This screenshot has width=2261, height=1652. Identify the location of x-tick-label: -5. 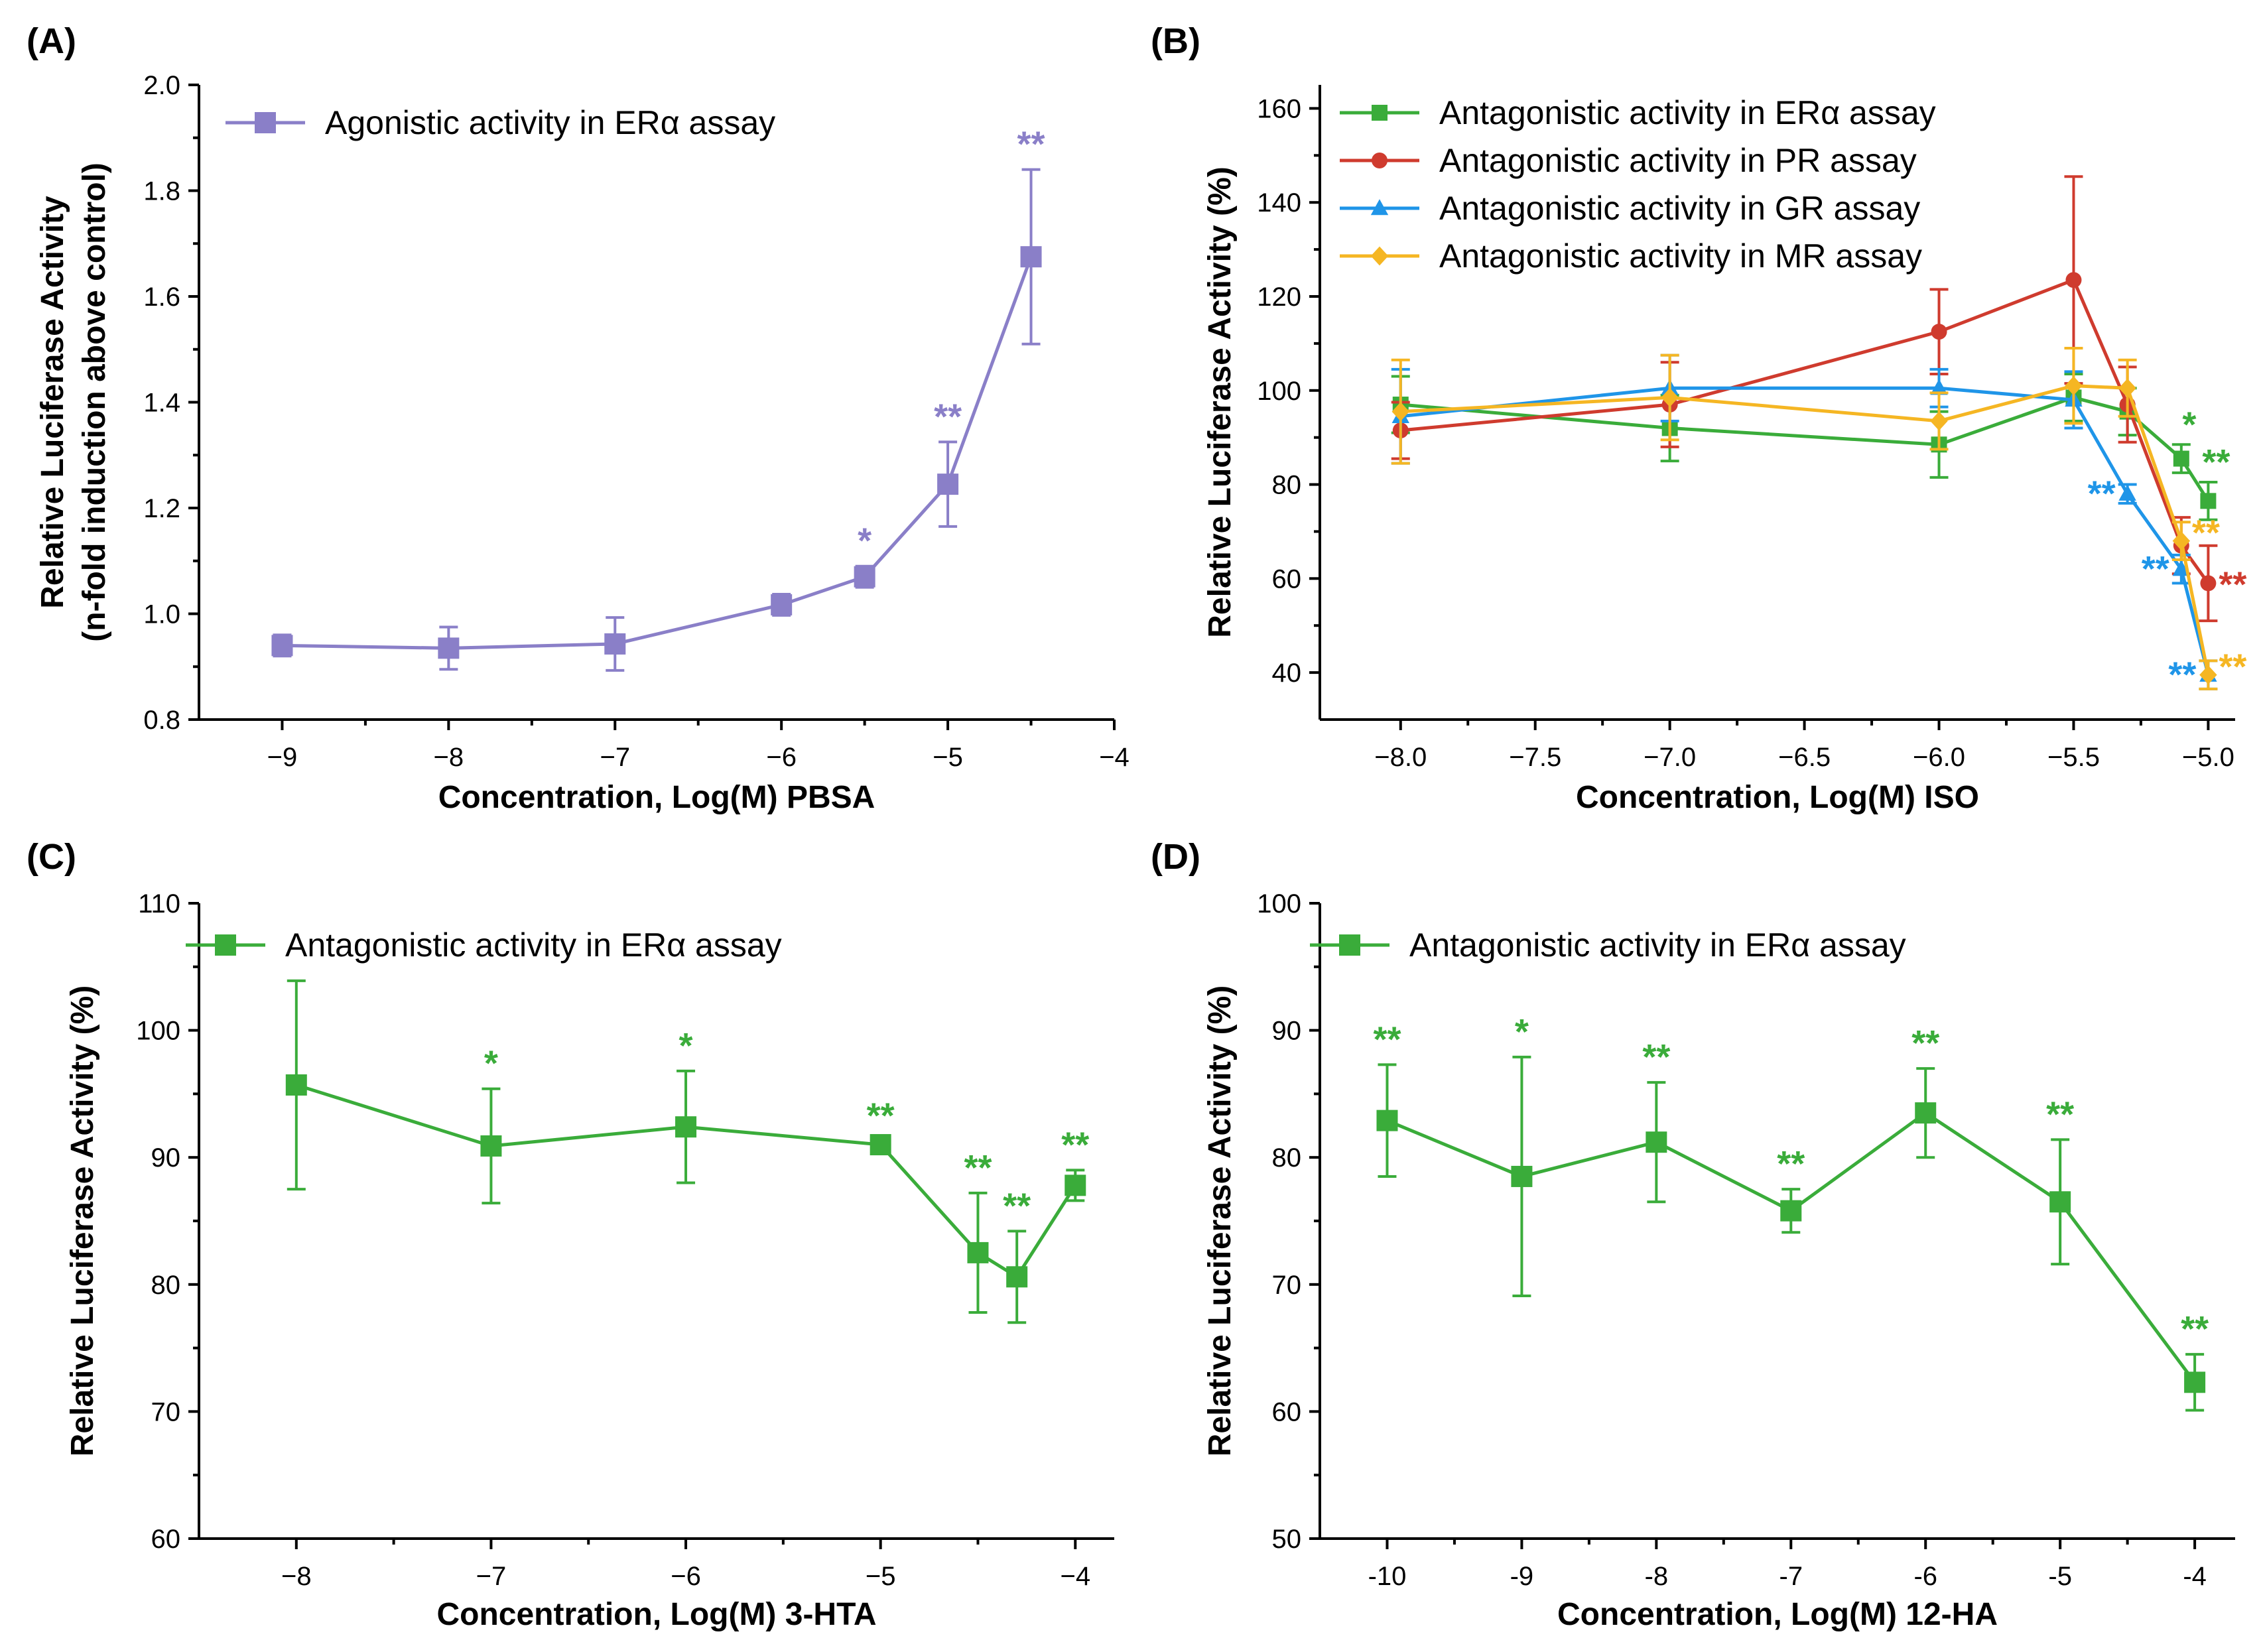
(2060, 1576).